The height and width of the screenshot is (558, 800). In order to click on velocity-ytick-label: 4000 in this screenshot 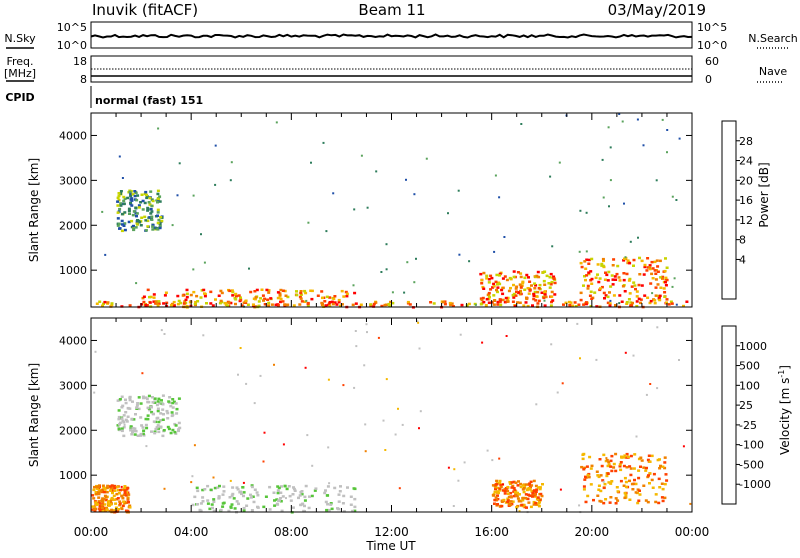, I will do `click(73, 340)`.